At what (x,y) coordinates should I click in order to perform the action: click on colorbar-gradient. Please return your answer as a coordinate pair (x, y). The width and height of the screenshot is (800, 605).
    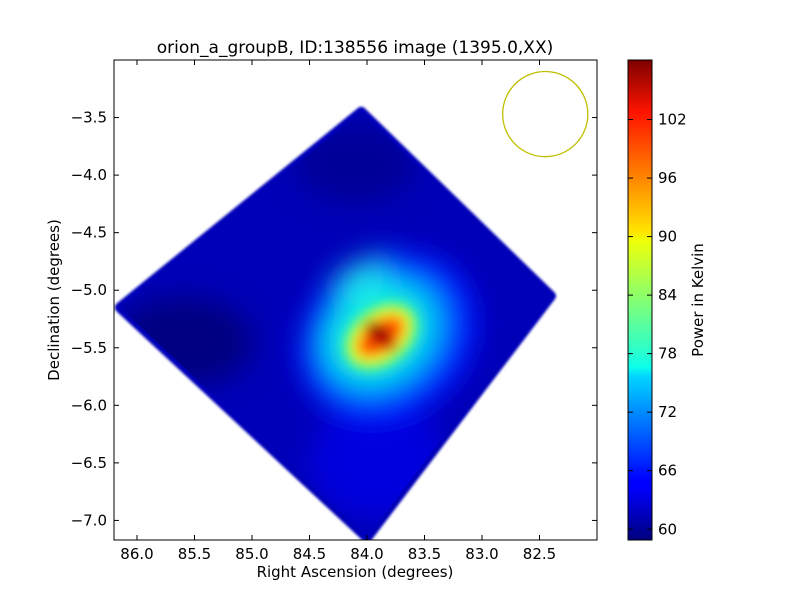
    Looking at the image, I should click on (640, 300).